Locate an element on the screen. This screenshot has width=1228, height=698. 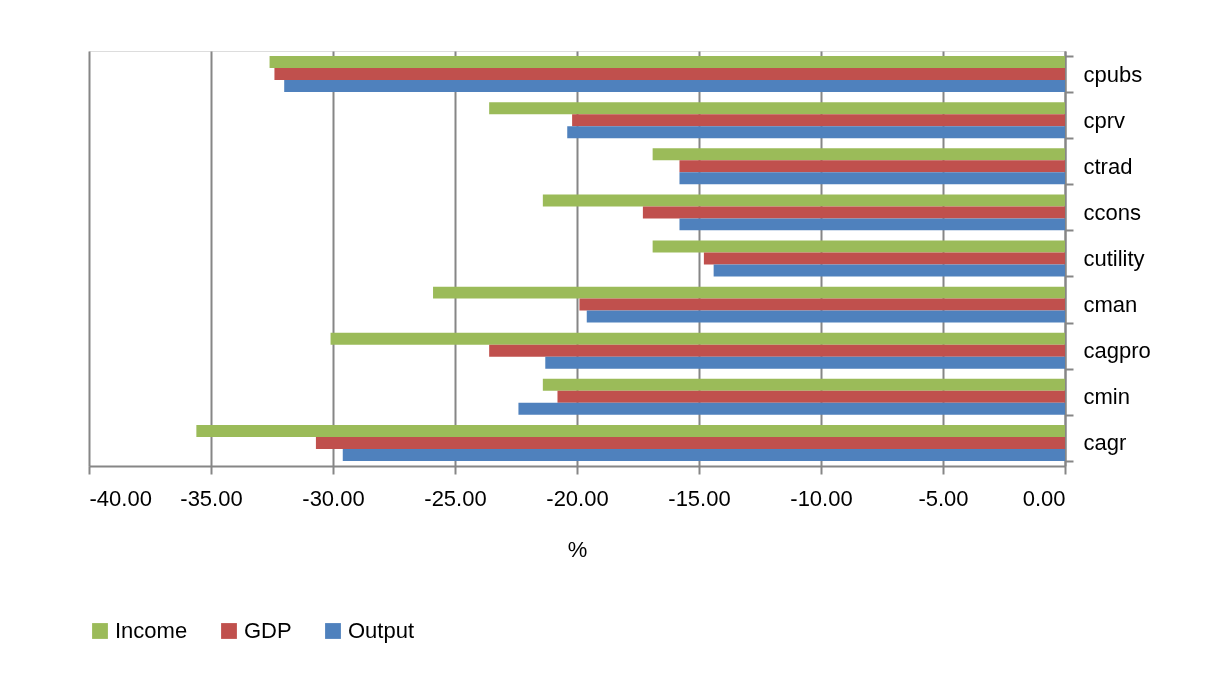
x-tick-label: -20.00 is located at coordinates (577, 498).